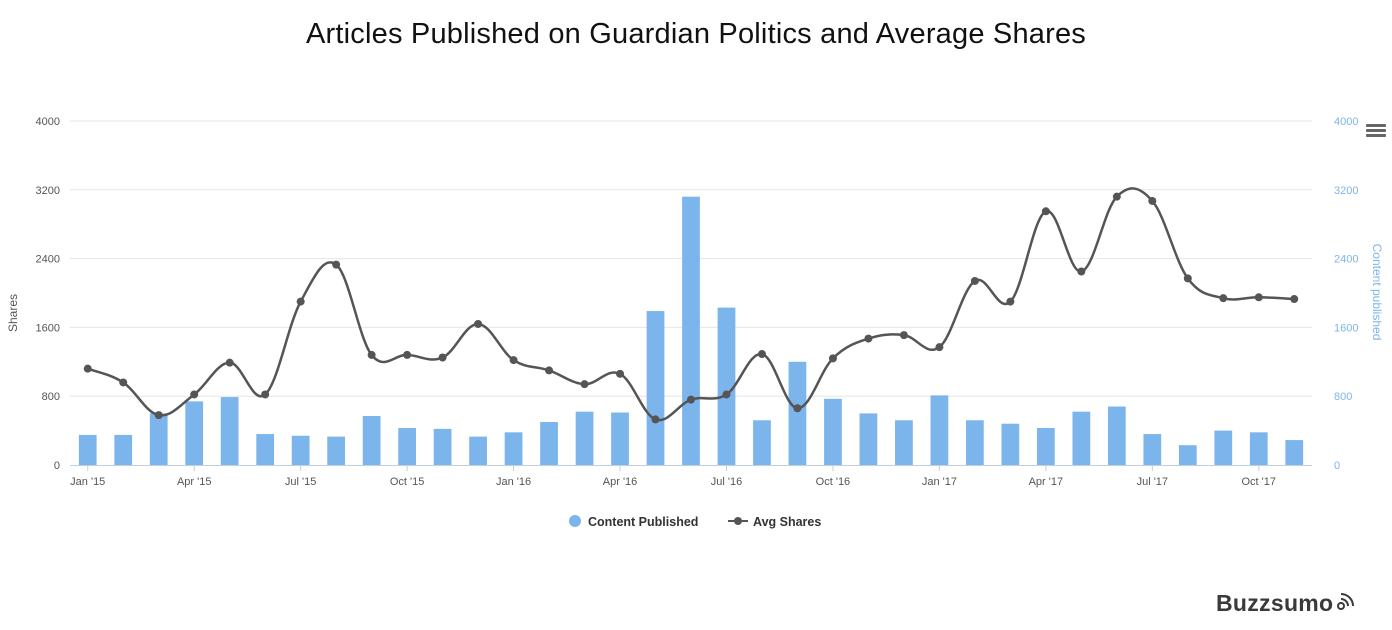 The height and width of the screenshot is (630, 1392). Describe the element at coordinates (1346, 191) in the screenshot. I see `y-tick-label-right: 3200` at that location.